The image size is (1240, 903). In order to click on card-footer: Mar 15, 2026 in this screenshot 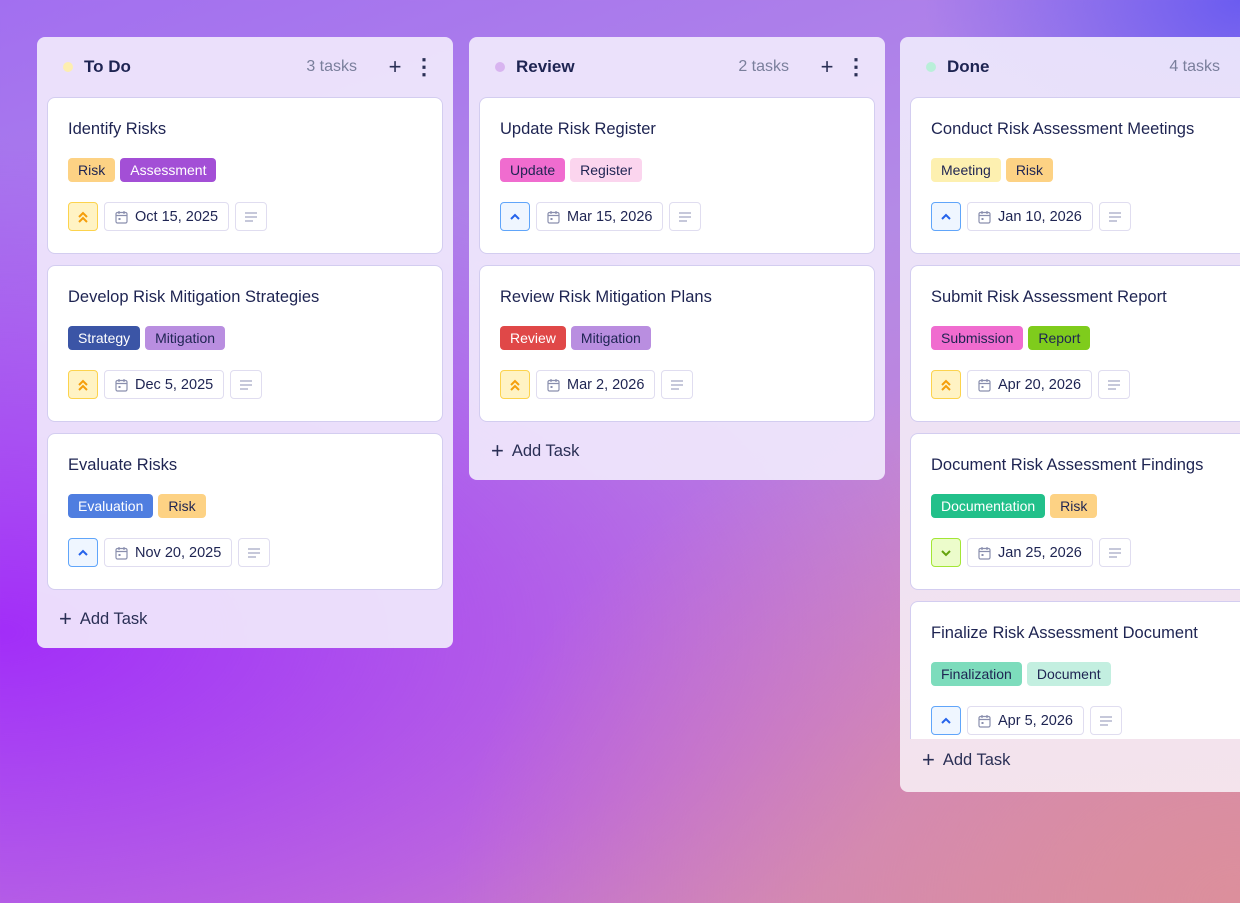, I will do `click(677, 216)`.